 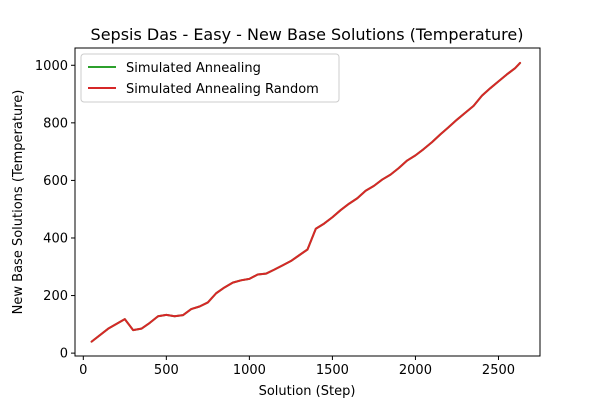 I want to click on y-tick-label: 0, so click(x=64, y=354).